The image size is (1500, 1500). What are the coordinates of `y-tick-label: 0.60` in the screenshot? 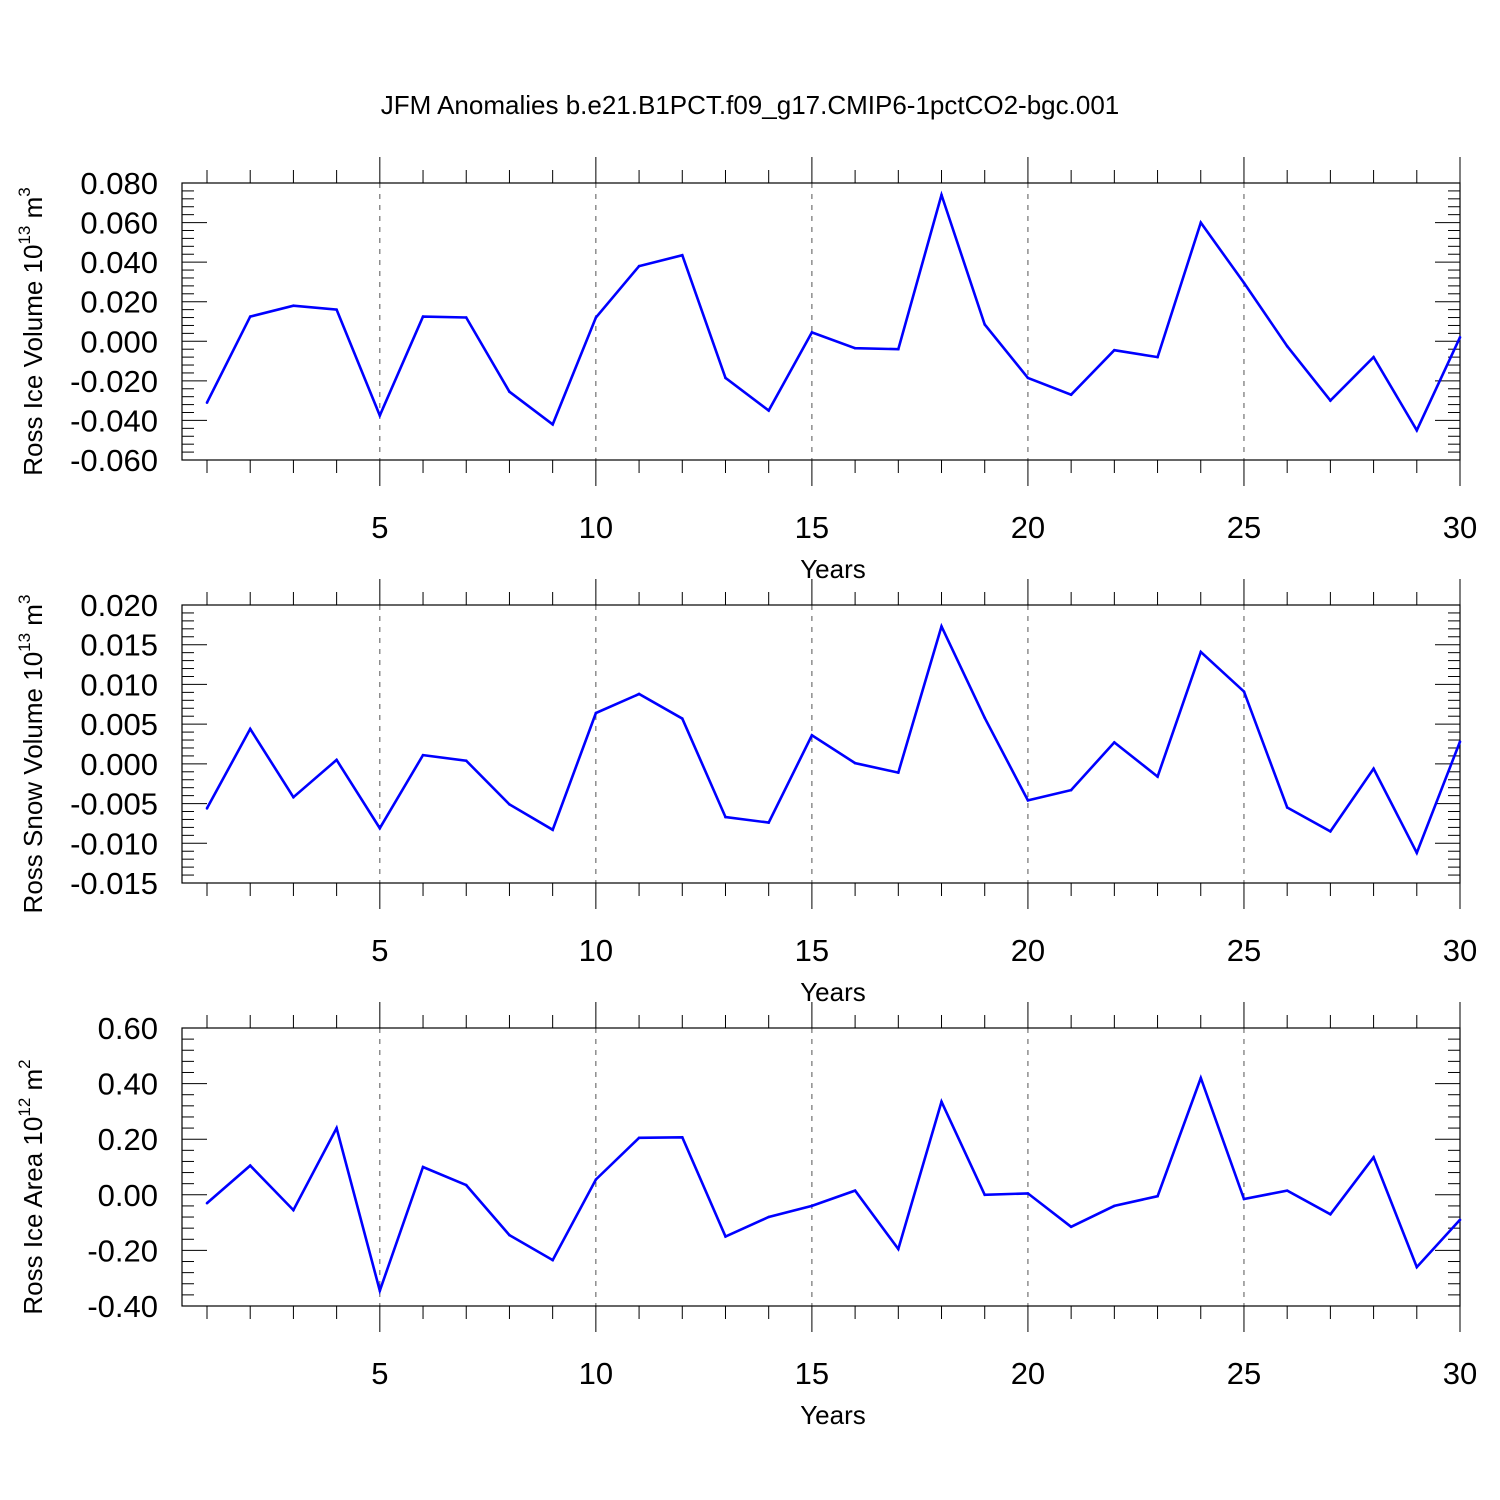 It's located at (128, 1028).